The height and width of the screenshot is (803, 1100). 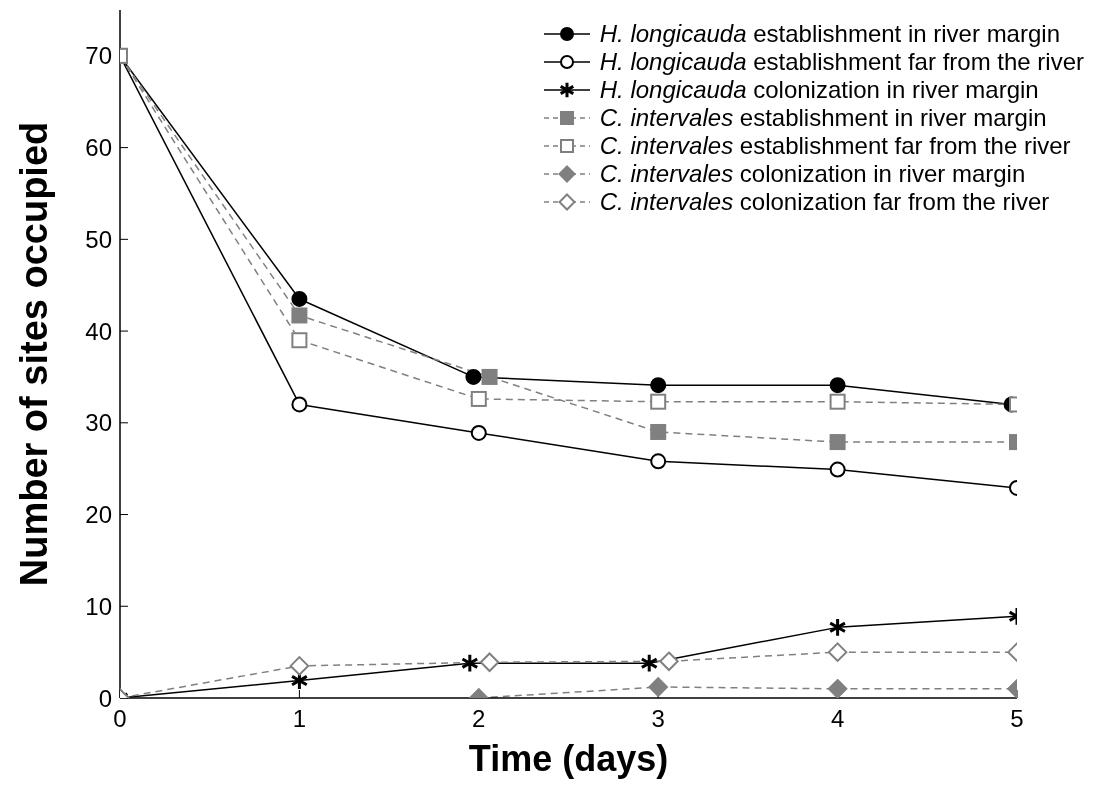 I want to click on legend-label: H. longicauda colonization in river margin, so click(x=819, y=90).